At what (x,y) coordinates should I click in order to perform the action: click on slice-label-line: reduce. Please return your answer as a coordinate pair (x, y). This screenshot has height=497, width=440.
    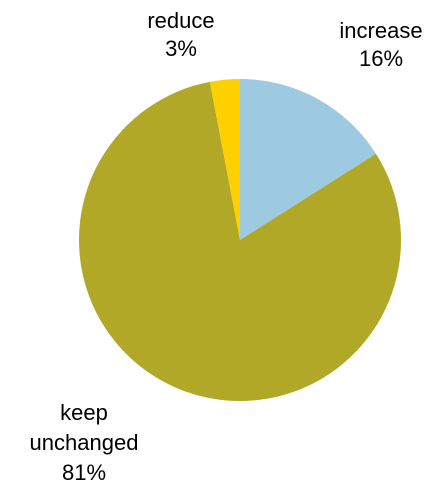
    Looking at the image, I should click on (180, 20).